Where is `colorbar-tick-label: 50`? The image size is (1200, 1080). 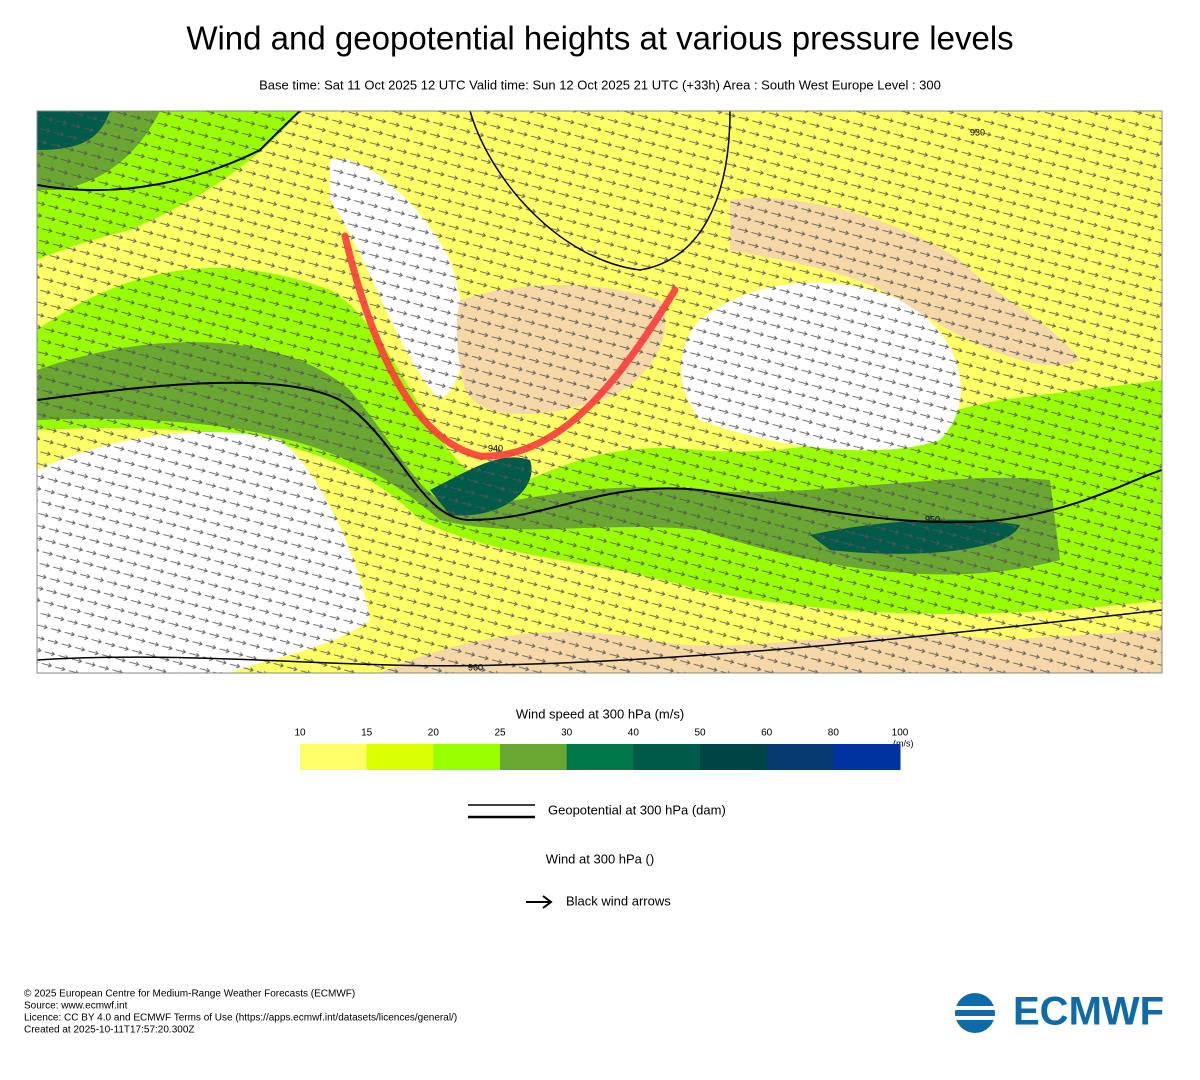 colorbar-tick-label: 50 is located at coordinates (700, 733).